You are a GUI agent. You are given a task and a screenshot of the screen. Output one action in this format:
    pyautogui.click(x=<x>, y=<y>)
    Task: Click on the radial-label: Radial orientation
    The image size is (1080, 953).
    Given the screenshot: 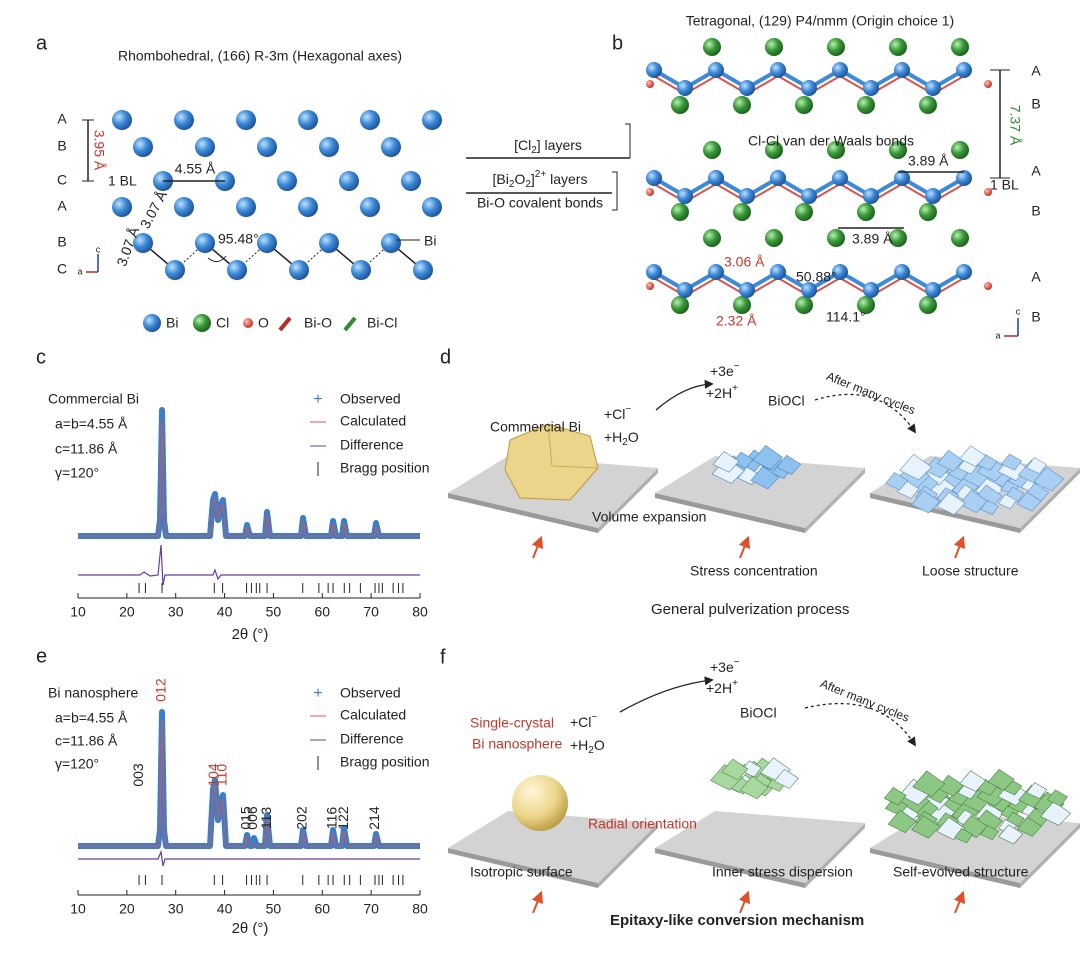 What is the action you would take?
    pyautogui.click(x=642, y=824)
    